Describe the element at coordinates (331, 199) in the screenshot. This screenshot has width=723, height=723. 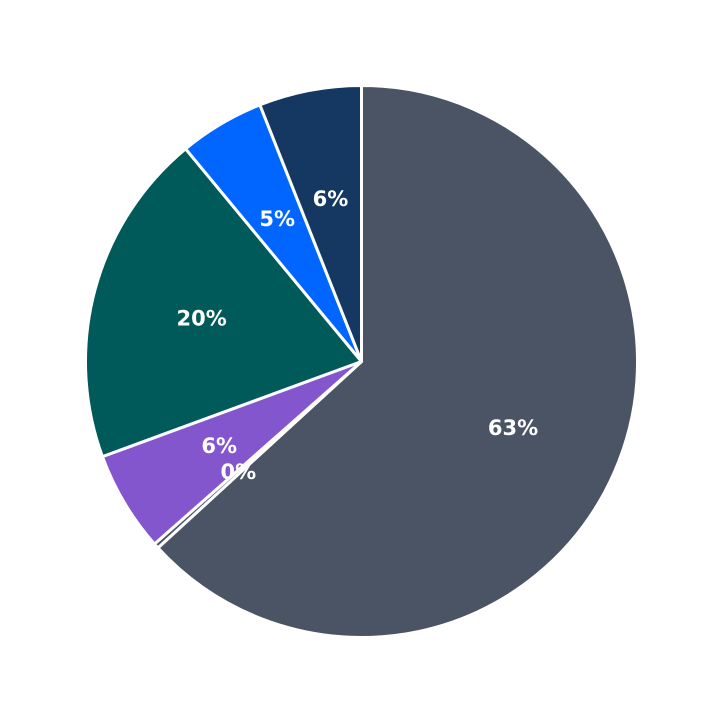
I see `pie-slice-label-5: 6%` at that location.